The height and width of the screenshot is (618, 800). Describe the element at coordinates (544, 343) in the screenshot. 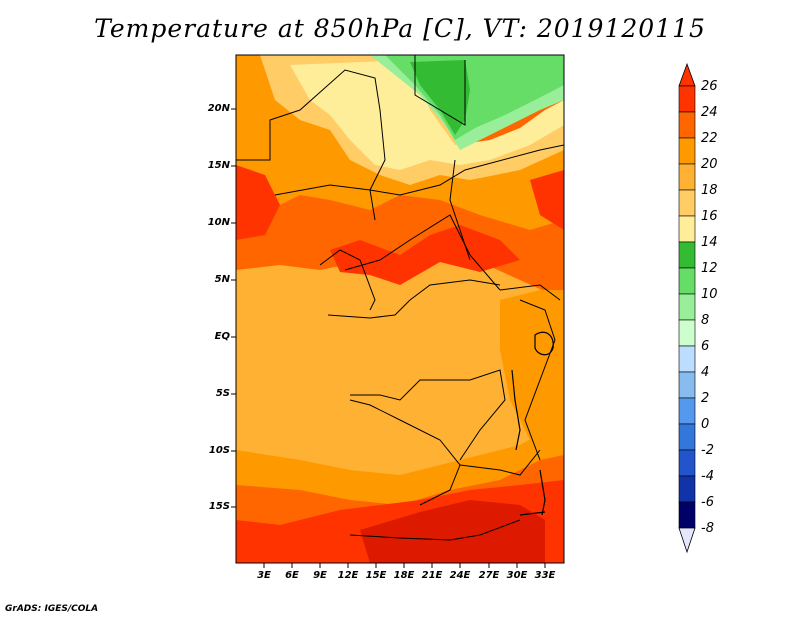

I see `lake-victoria` at that location.